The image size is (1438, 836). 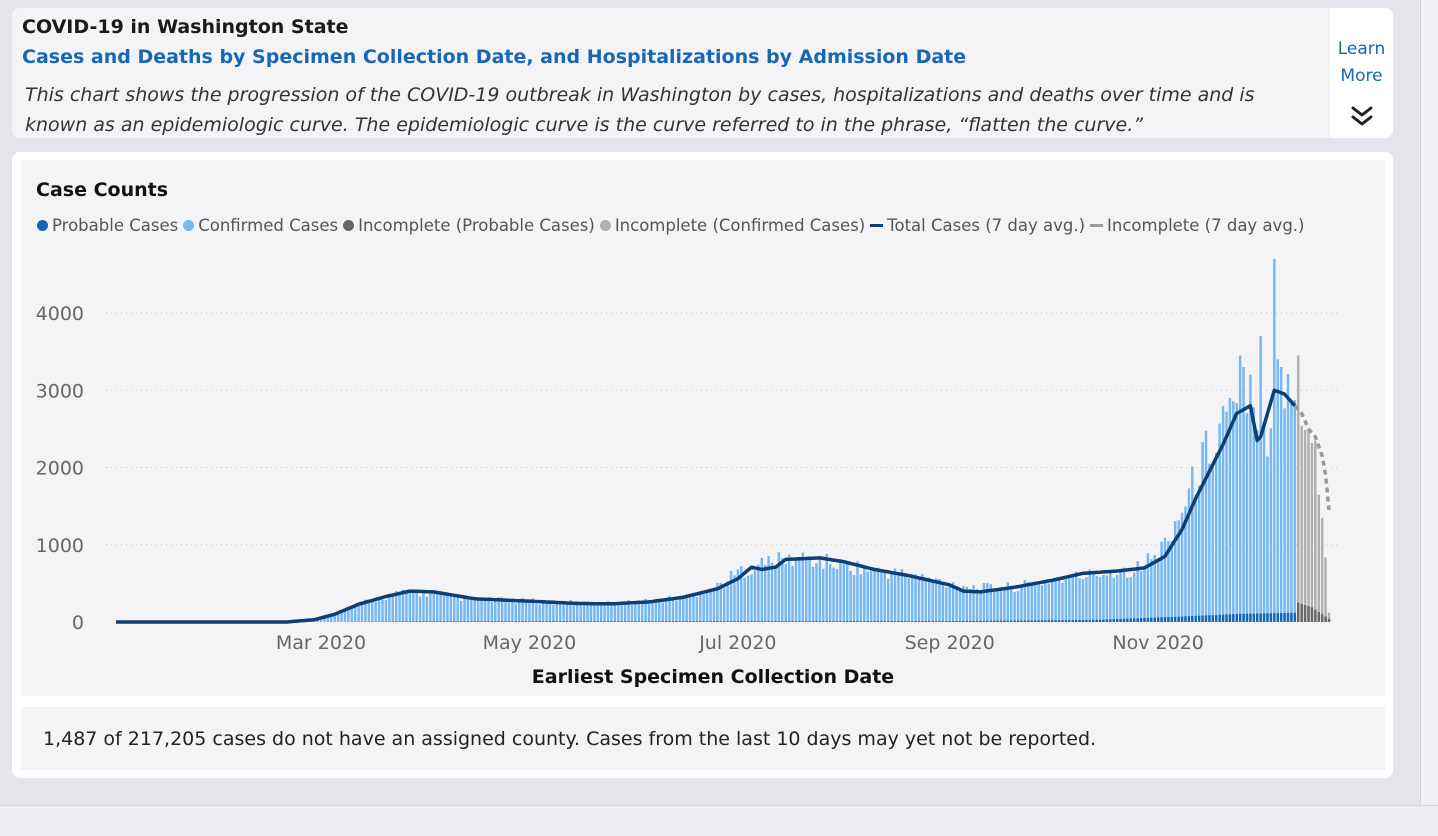 What do you see at coordinates (1301, 613) in the screenshot?
I see `incomplete-probable-bar` at bounding box center [1301, 613].